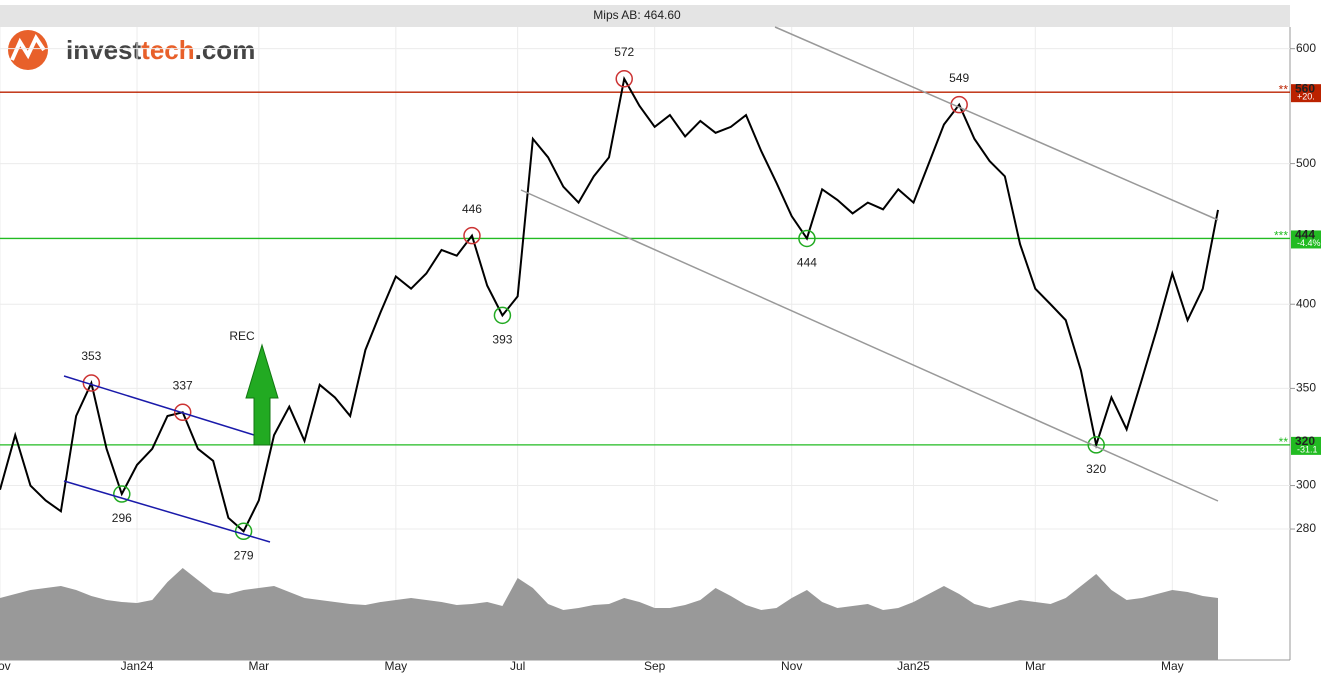 This screenshot has height=680, width=1321. What do you see at coordinates (183, 385) in the screenshot?
I see `pivot-label: 337` at bounding box center [183, 385].